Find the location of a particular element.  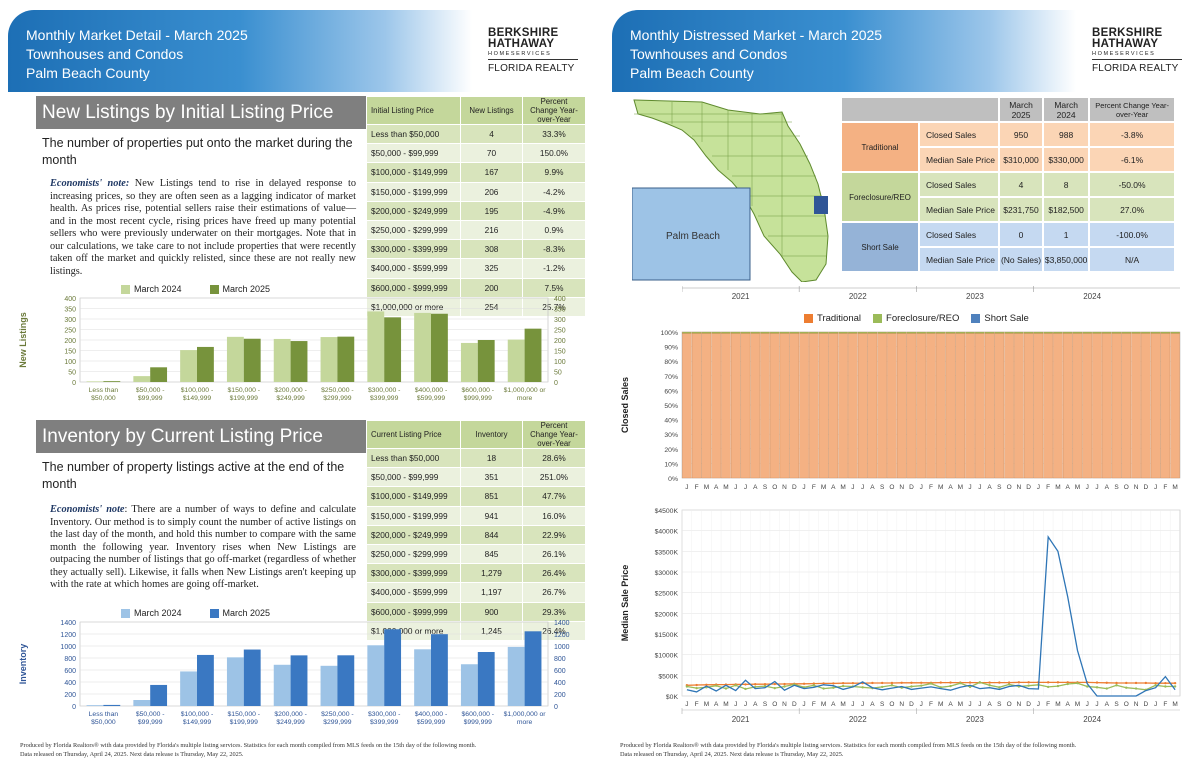

y-tick-label-right: 400 is located at coordinates (560, 683).